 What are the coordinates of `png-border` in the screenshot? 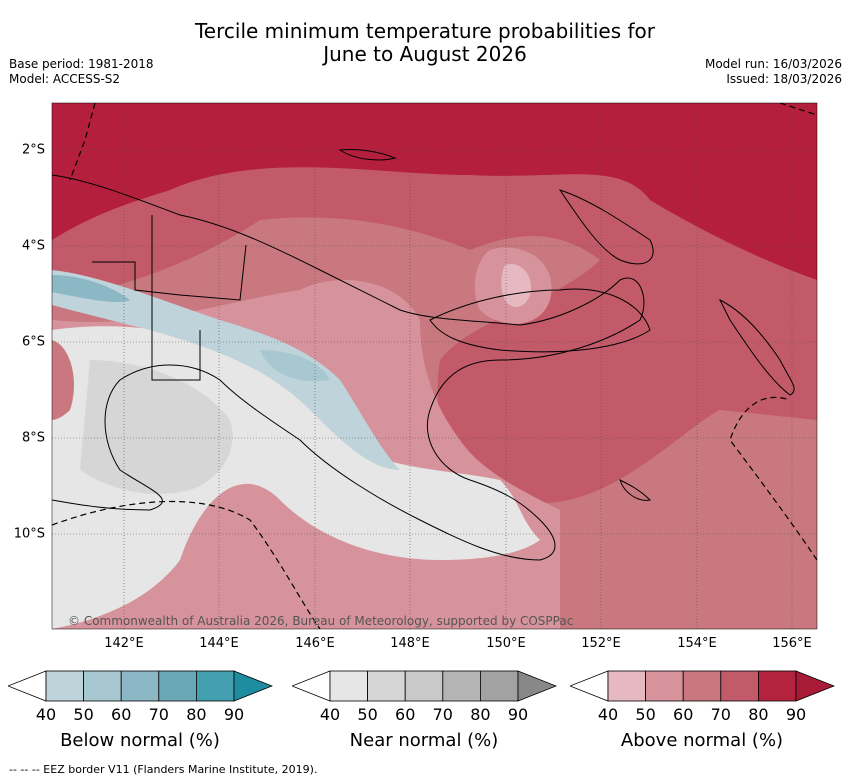 It's located at (176, 298).